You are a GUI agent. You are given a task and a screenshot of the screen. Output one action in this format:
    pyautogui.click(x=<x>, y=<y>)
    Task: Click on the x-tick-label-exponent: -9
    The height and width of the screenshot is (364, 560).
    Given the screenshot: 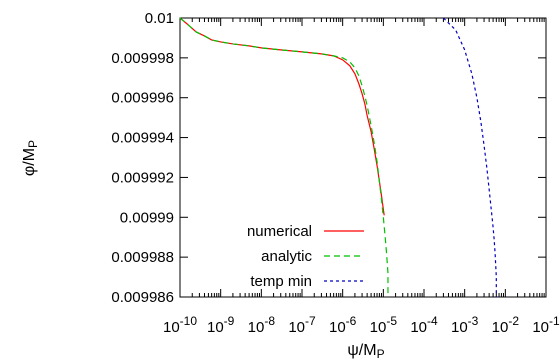 What is the action you would take?
    pyautogui.click(x=229, y=321)
    